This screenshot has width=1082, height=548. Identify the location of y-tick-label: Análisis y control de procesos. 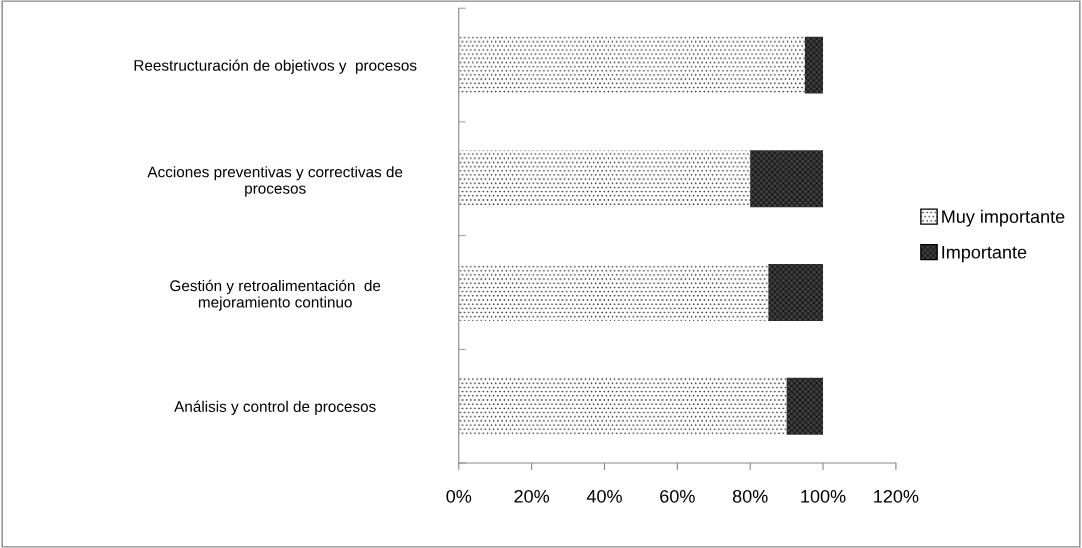
(275, 407).